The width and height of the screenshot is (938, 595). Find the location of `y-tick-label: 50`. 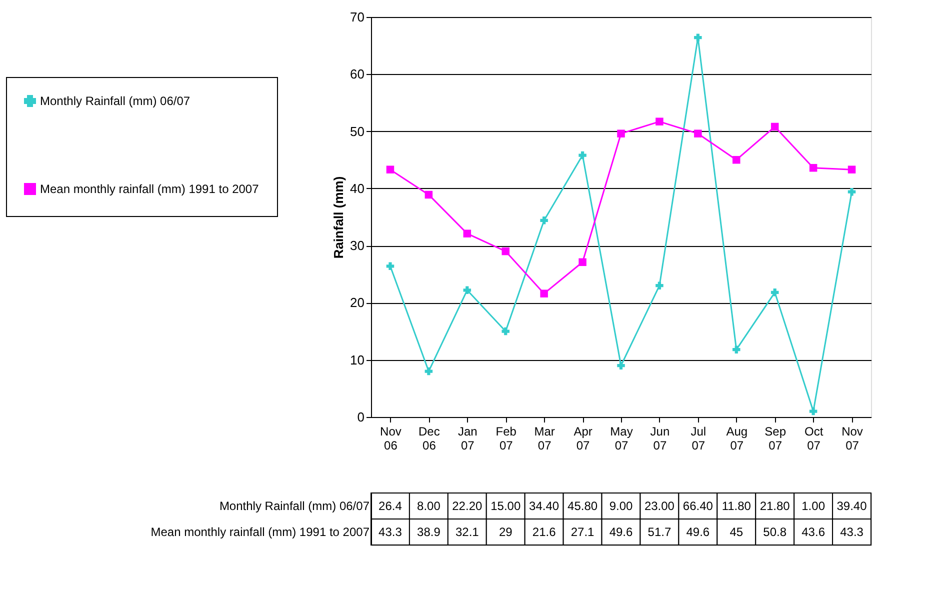

y-tick-label: 50 is located at coordinates (357, 131).